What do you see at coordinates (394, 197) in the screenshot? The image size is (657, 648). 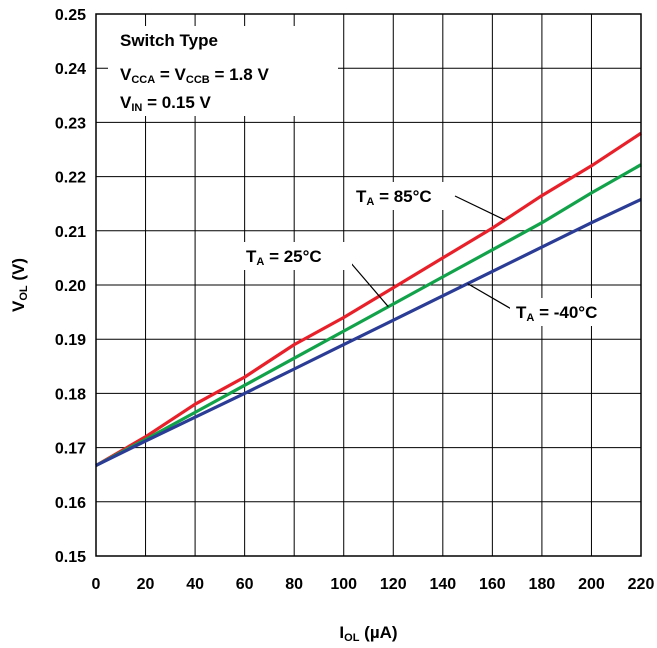 I see `svg-text: TA = 85°C` at bounding box center [394, 197].